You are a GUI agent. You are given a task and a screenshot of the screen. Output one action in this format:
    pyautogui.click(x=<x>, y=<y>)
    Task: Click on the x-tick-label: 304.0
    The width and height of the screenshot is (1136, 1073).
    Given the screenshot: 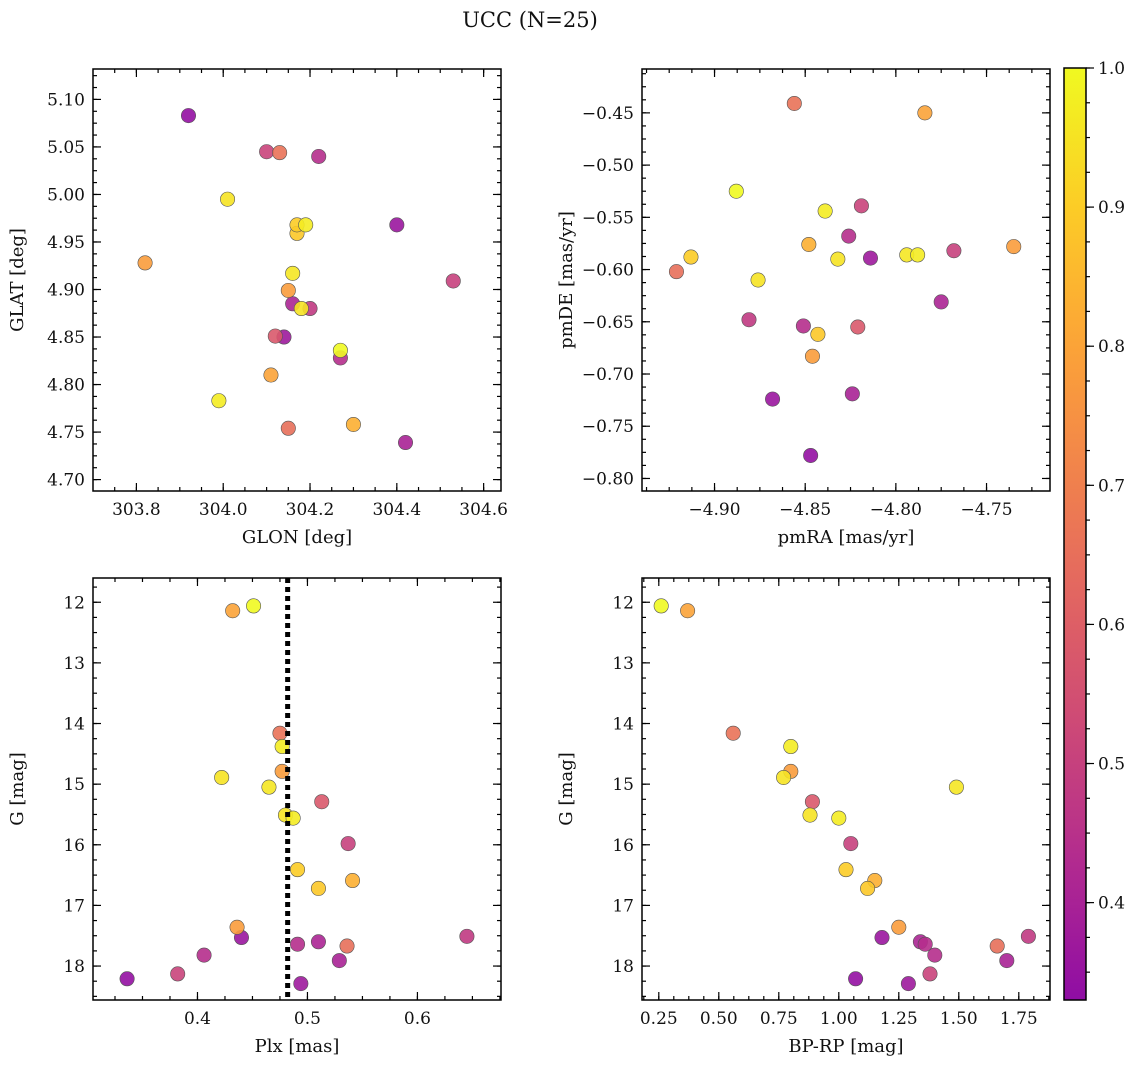 What is the action you would take?
    pyautogui.click(x=223, y=510)
    